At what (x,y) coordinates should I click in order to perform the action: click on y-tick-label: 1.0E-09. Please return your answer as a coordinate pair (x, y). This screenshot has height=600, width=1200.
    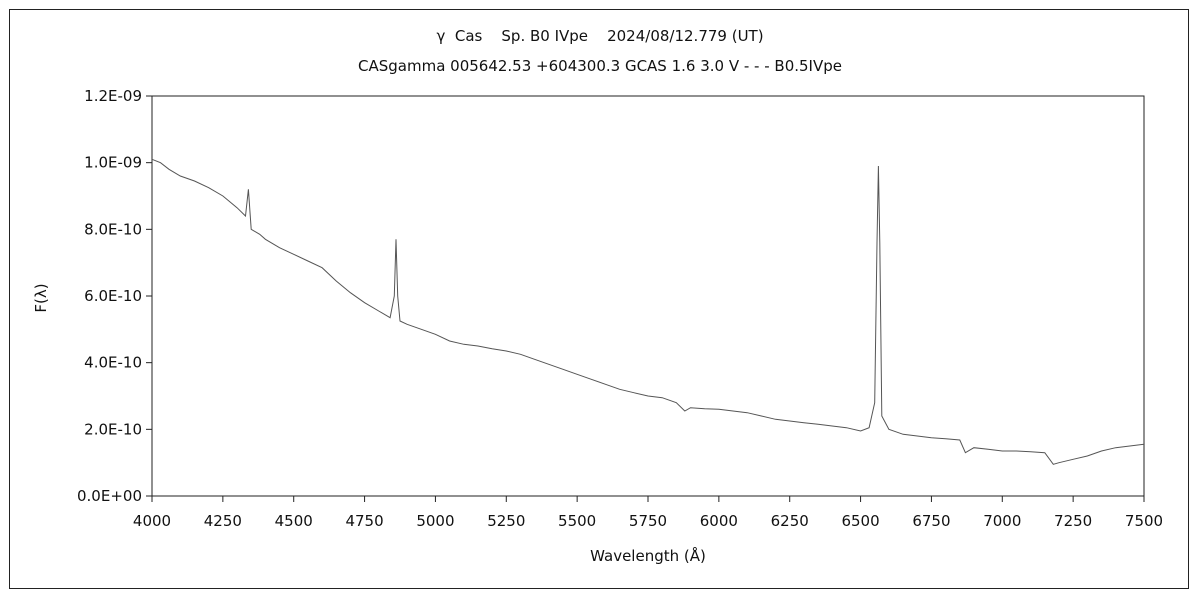
    Looking at the image, I should click on (113, 163).